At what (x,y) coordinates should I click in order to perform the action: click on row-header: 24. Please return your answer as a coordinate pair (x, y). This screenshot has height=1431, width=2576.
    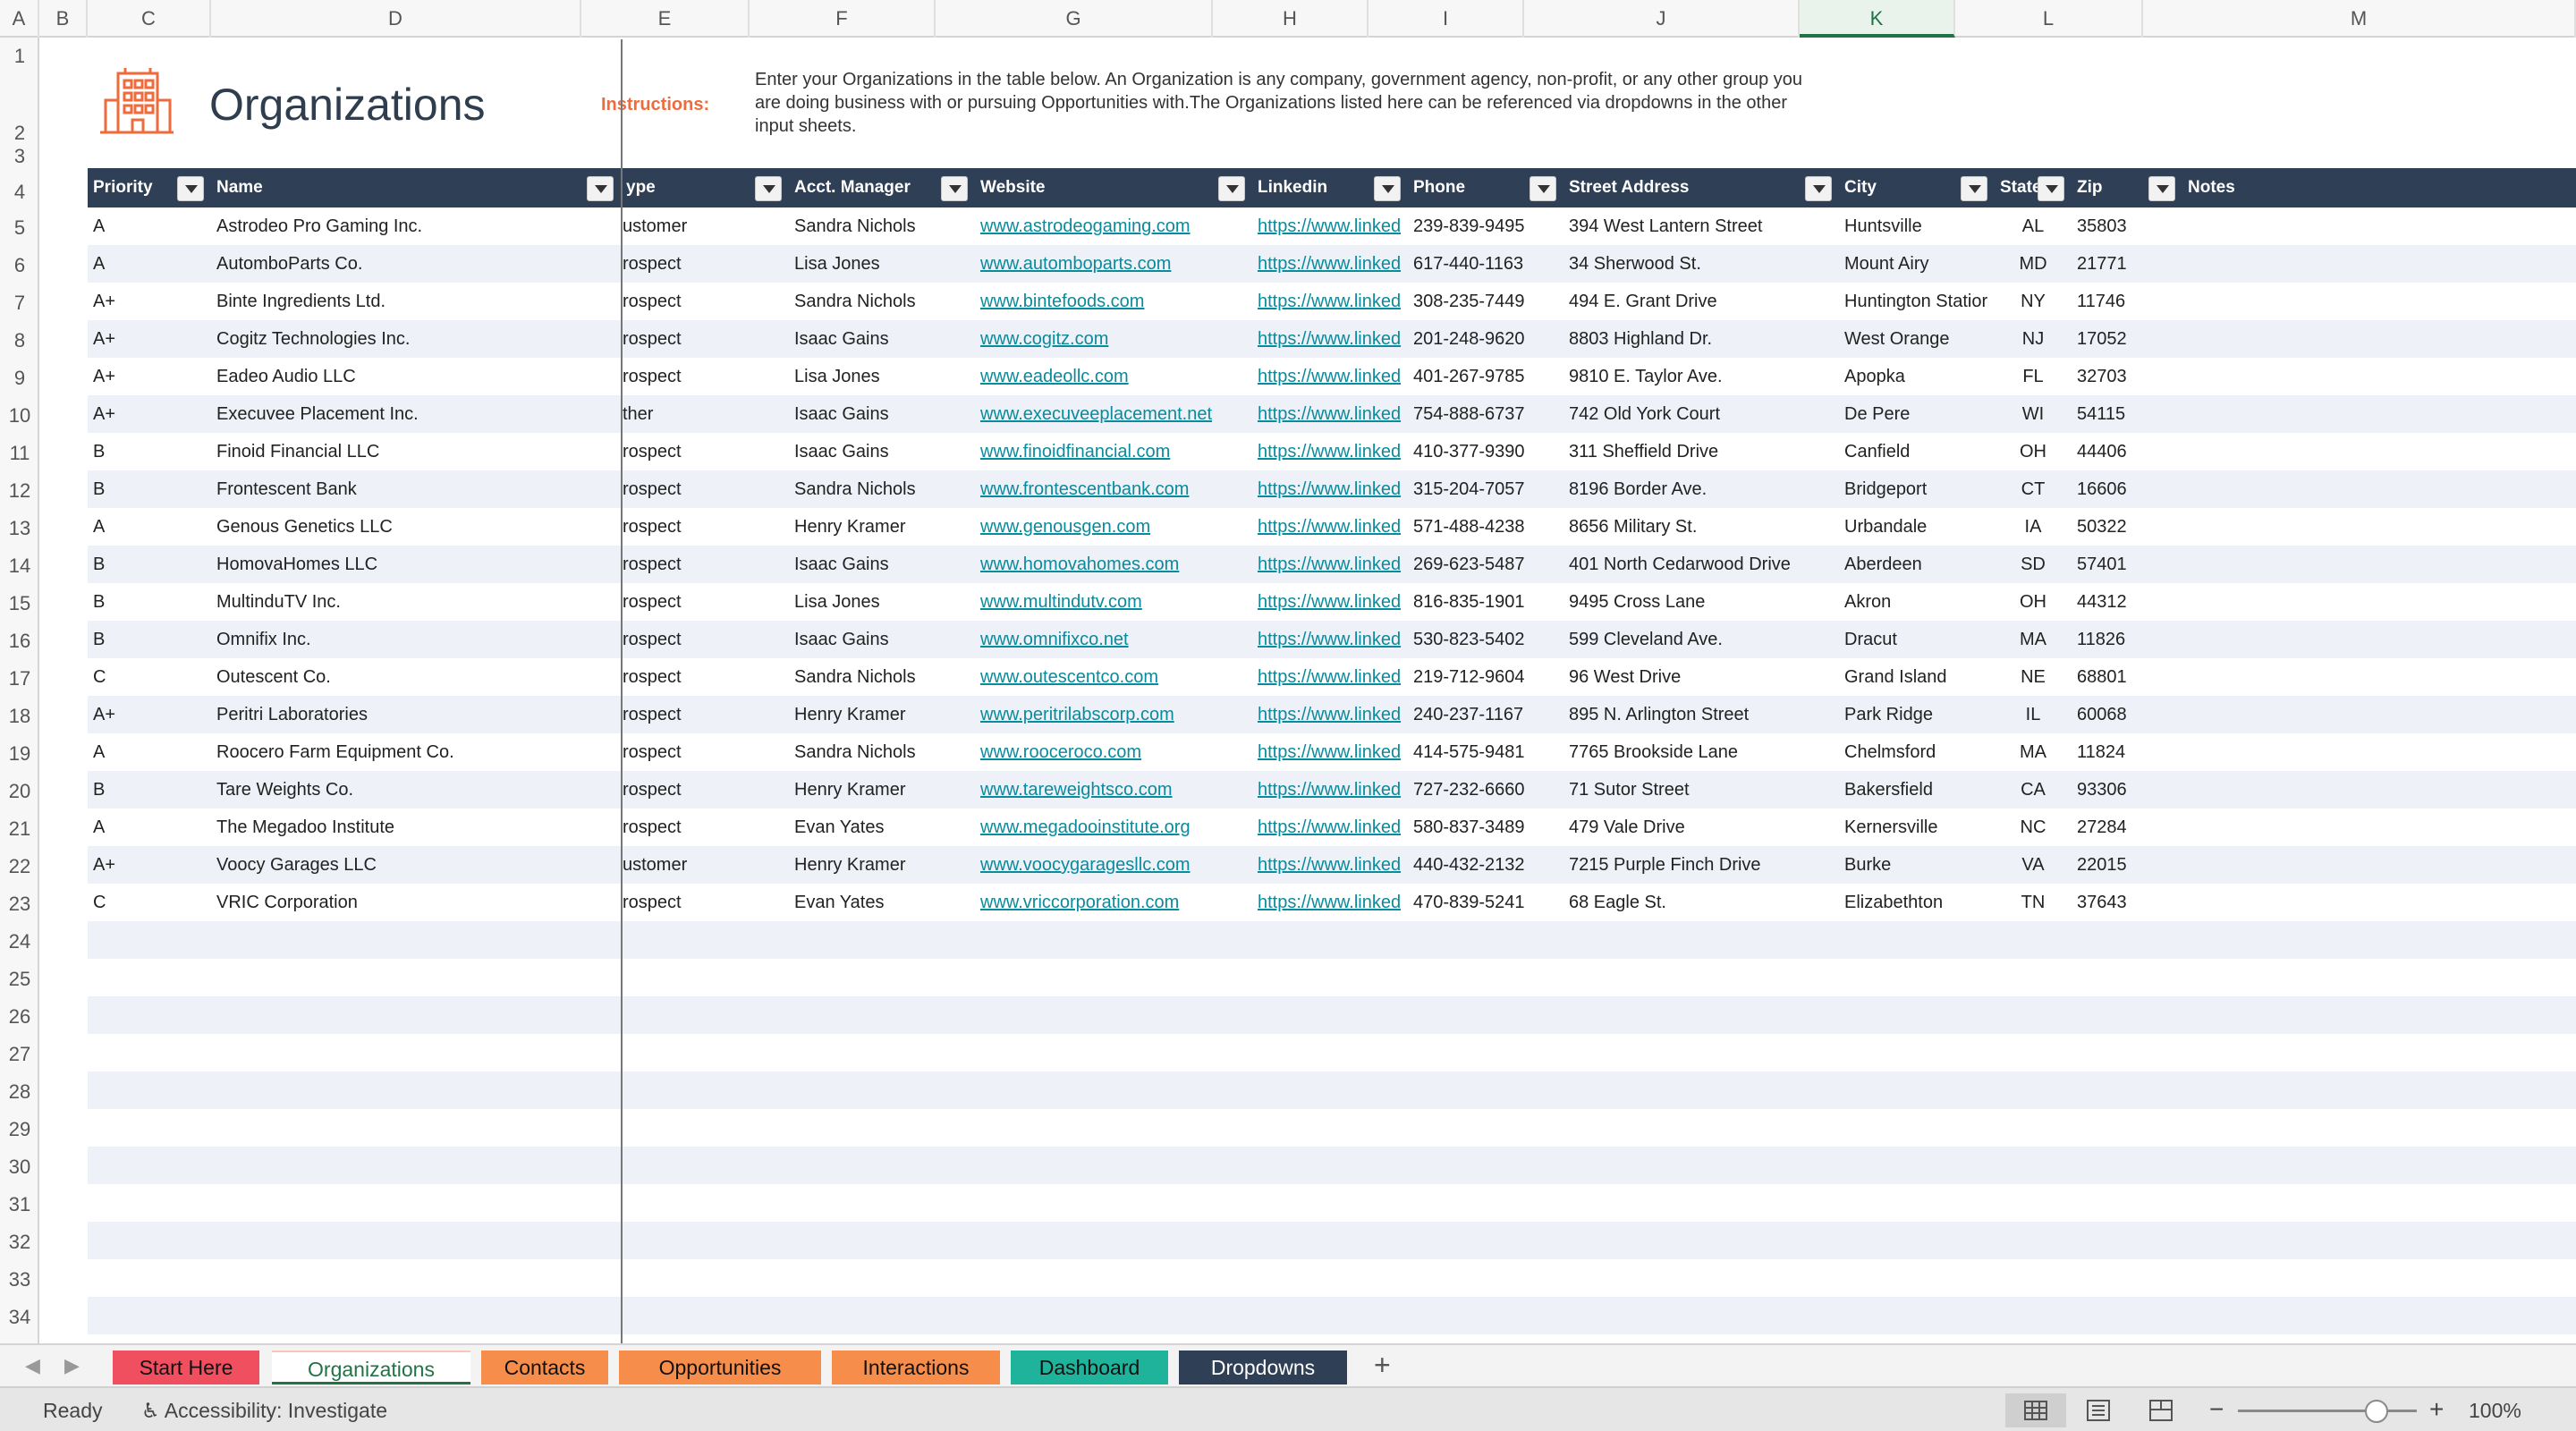
    Looking at the image, I should click on (19, 942).